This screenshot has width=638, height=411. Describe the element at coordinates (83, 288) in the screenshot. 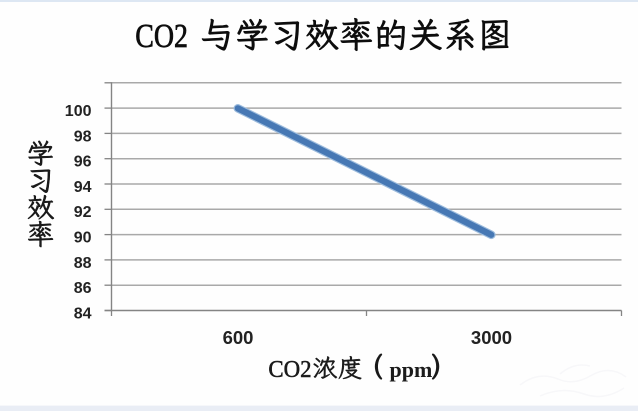

I see `svg-text: 86` at that location.